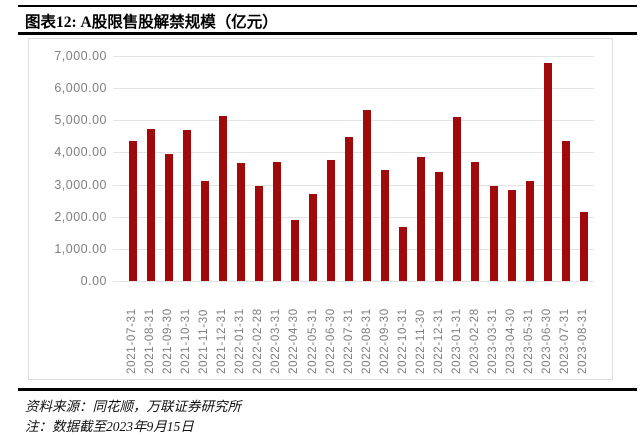 The width and height of the screenshot is (641, 435). Describe the element at coordinates (529, 341) in the screenshot. I see `x-axis-label: 2023-05-31` at that location.